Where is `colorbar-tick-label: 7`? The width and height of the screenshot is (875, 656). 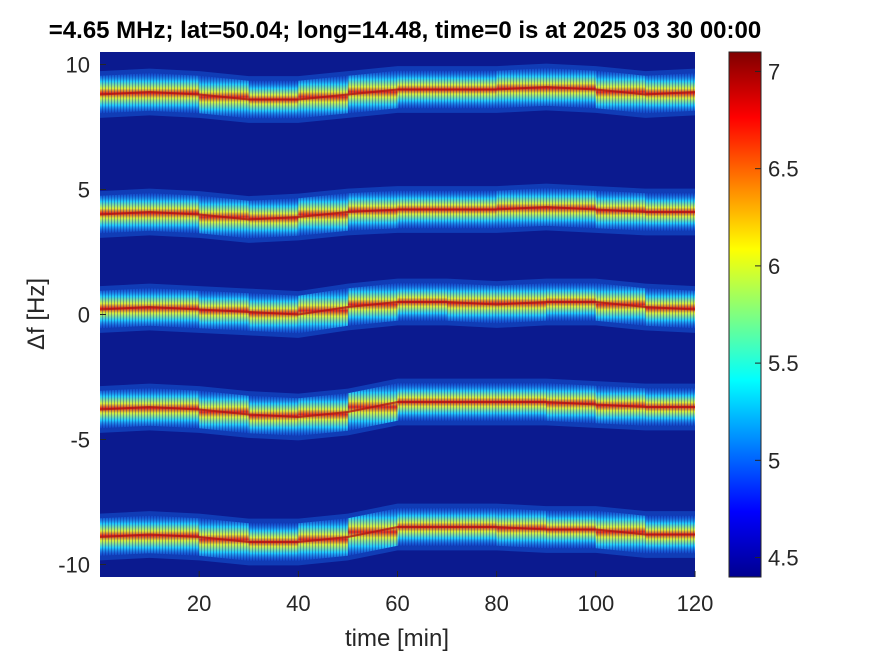
colorbar-tick-label: 7 is located at coordinates (774, 71).